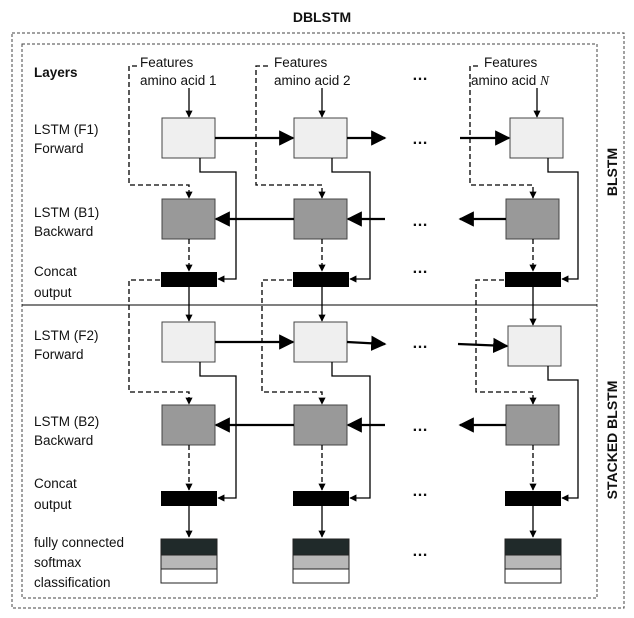  Describe the element at coordinates (510, 80) in the screenshot. I see `svg-text: amino acid N` at that location.